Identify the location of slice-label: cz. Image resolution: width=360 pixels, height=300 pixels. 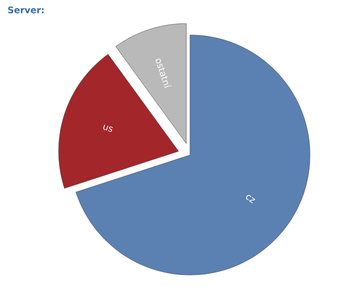
(251, 199).